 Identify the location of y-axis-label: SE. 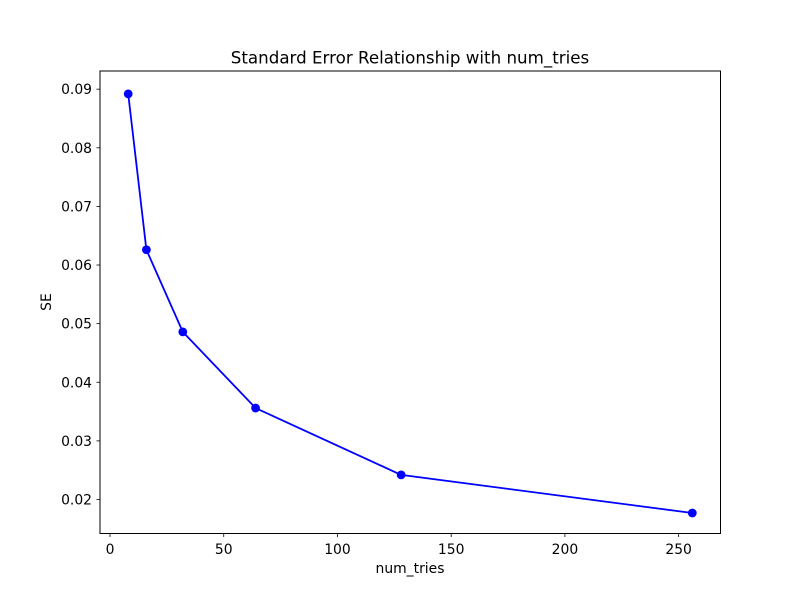
(47, 302).